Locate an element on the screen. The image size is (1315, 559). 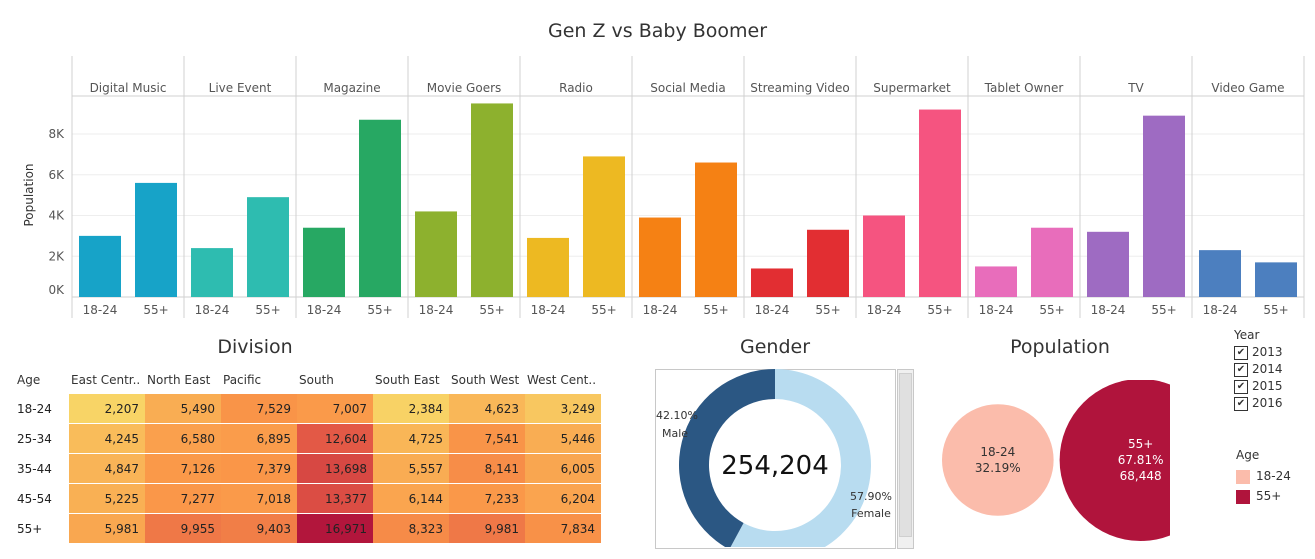
heatmap-cell: 13,377 is located at coordinates (335, 498).